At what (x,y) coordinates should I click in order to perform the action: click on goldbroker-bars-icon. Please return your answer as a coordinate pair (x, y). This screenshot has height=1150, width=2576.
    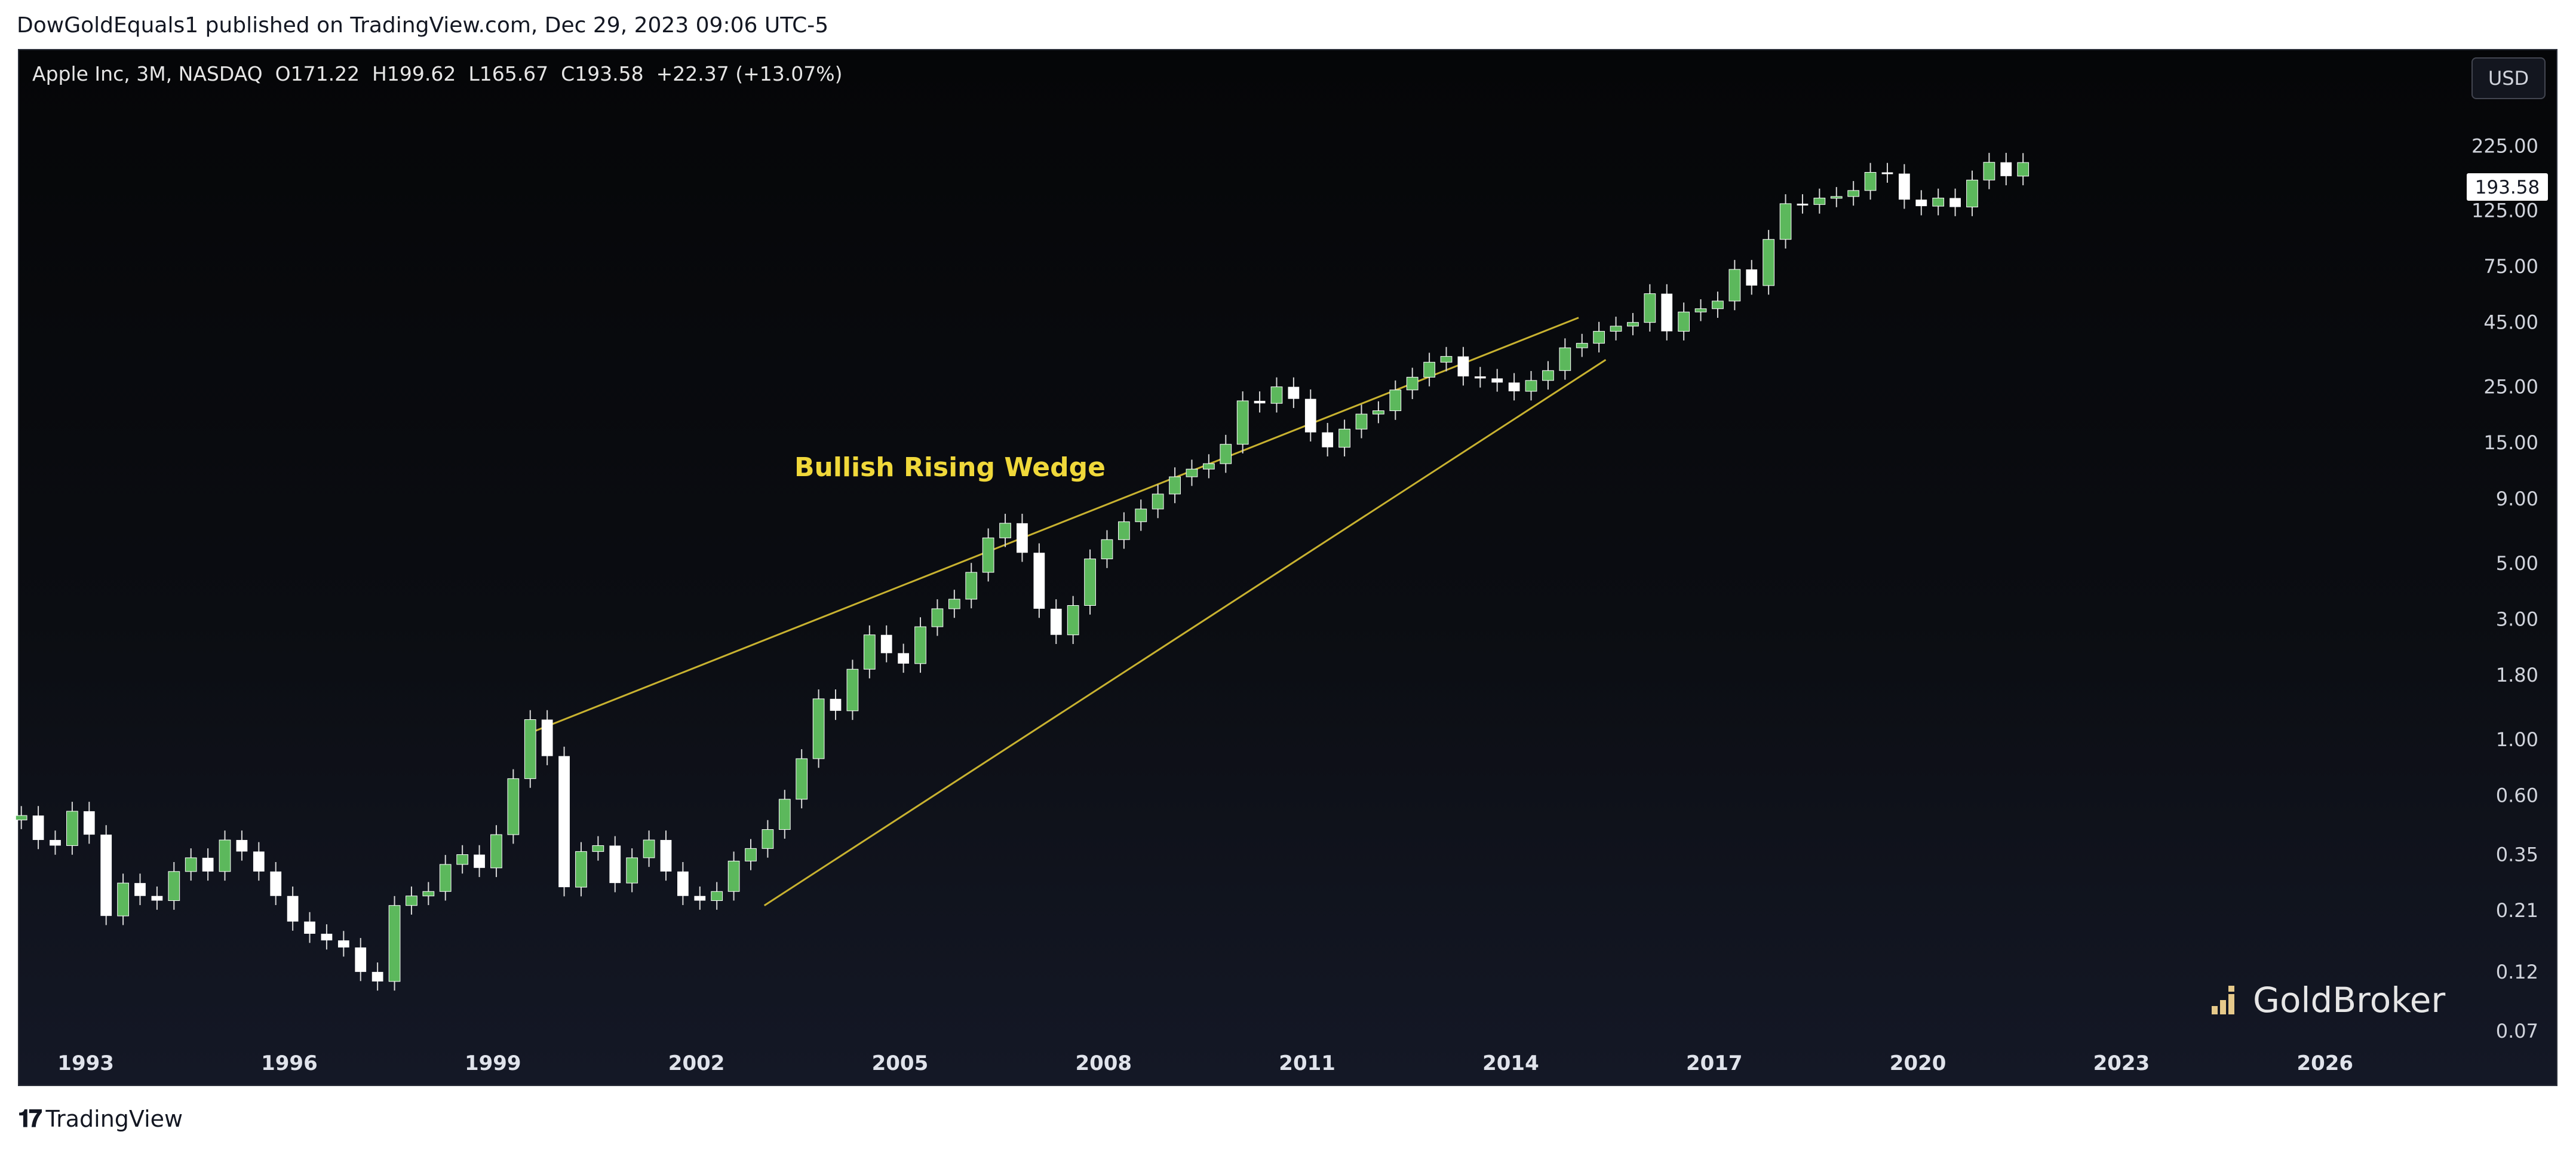
    Looking at the image, I should click on (2223, 1000).